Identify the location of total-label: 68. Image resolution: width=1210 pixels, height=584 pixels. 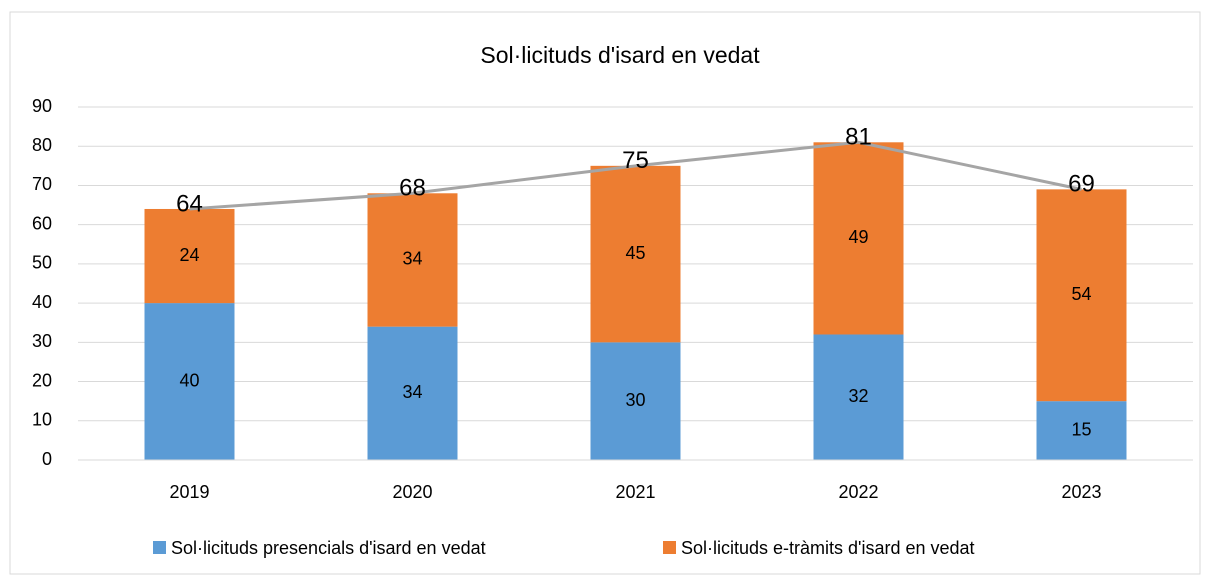
(412, 188).